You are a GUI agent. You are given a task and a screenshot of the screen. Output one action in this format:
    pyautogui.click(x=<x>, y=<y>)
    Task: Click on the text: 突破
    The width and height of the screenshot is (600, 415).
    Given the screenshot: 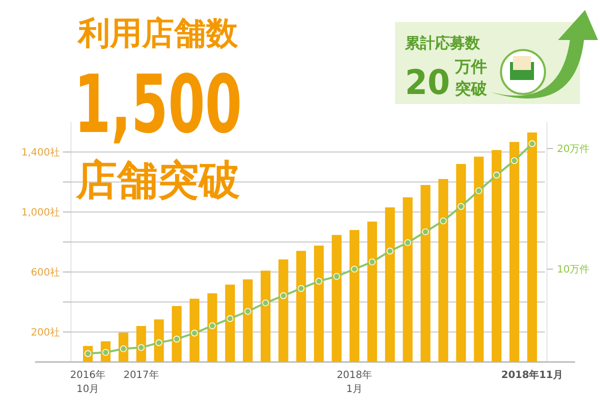 What is the action you would take?
    pyautogui.click(x=471, y=88)
    